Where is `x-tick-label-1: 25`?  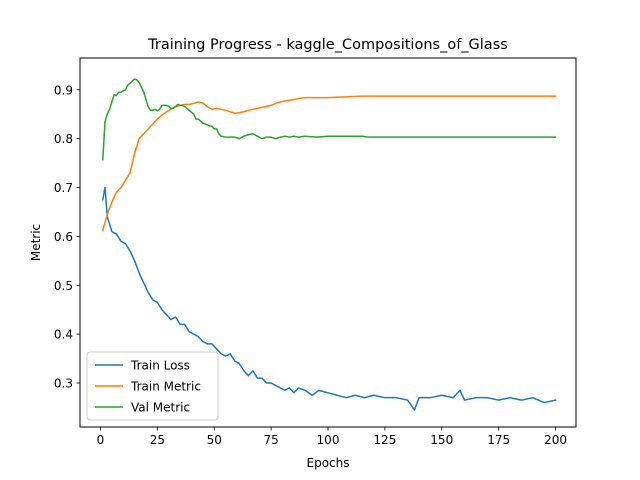 x-tick-label-1: 25 is located at coordinates (157, 440).